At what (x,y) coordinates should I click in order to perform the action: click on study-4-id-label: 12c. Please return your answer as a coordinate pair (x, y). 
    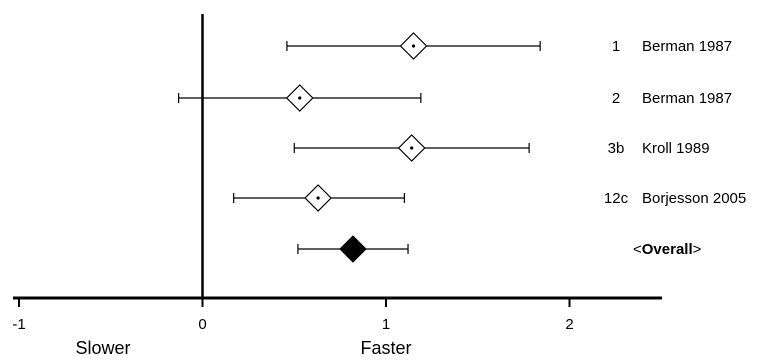
    Looking at the image, I should click on (616, 198).